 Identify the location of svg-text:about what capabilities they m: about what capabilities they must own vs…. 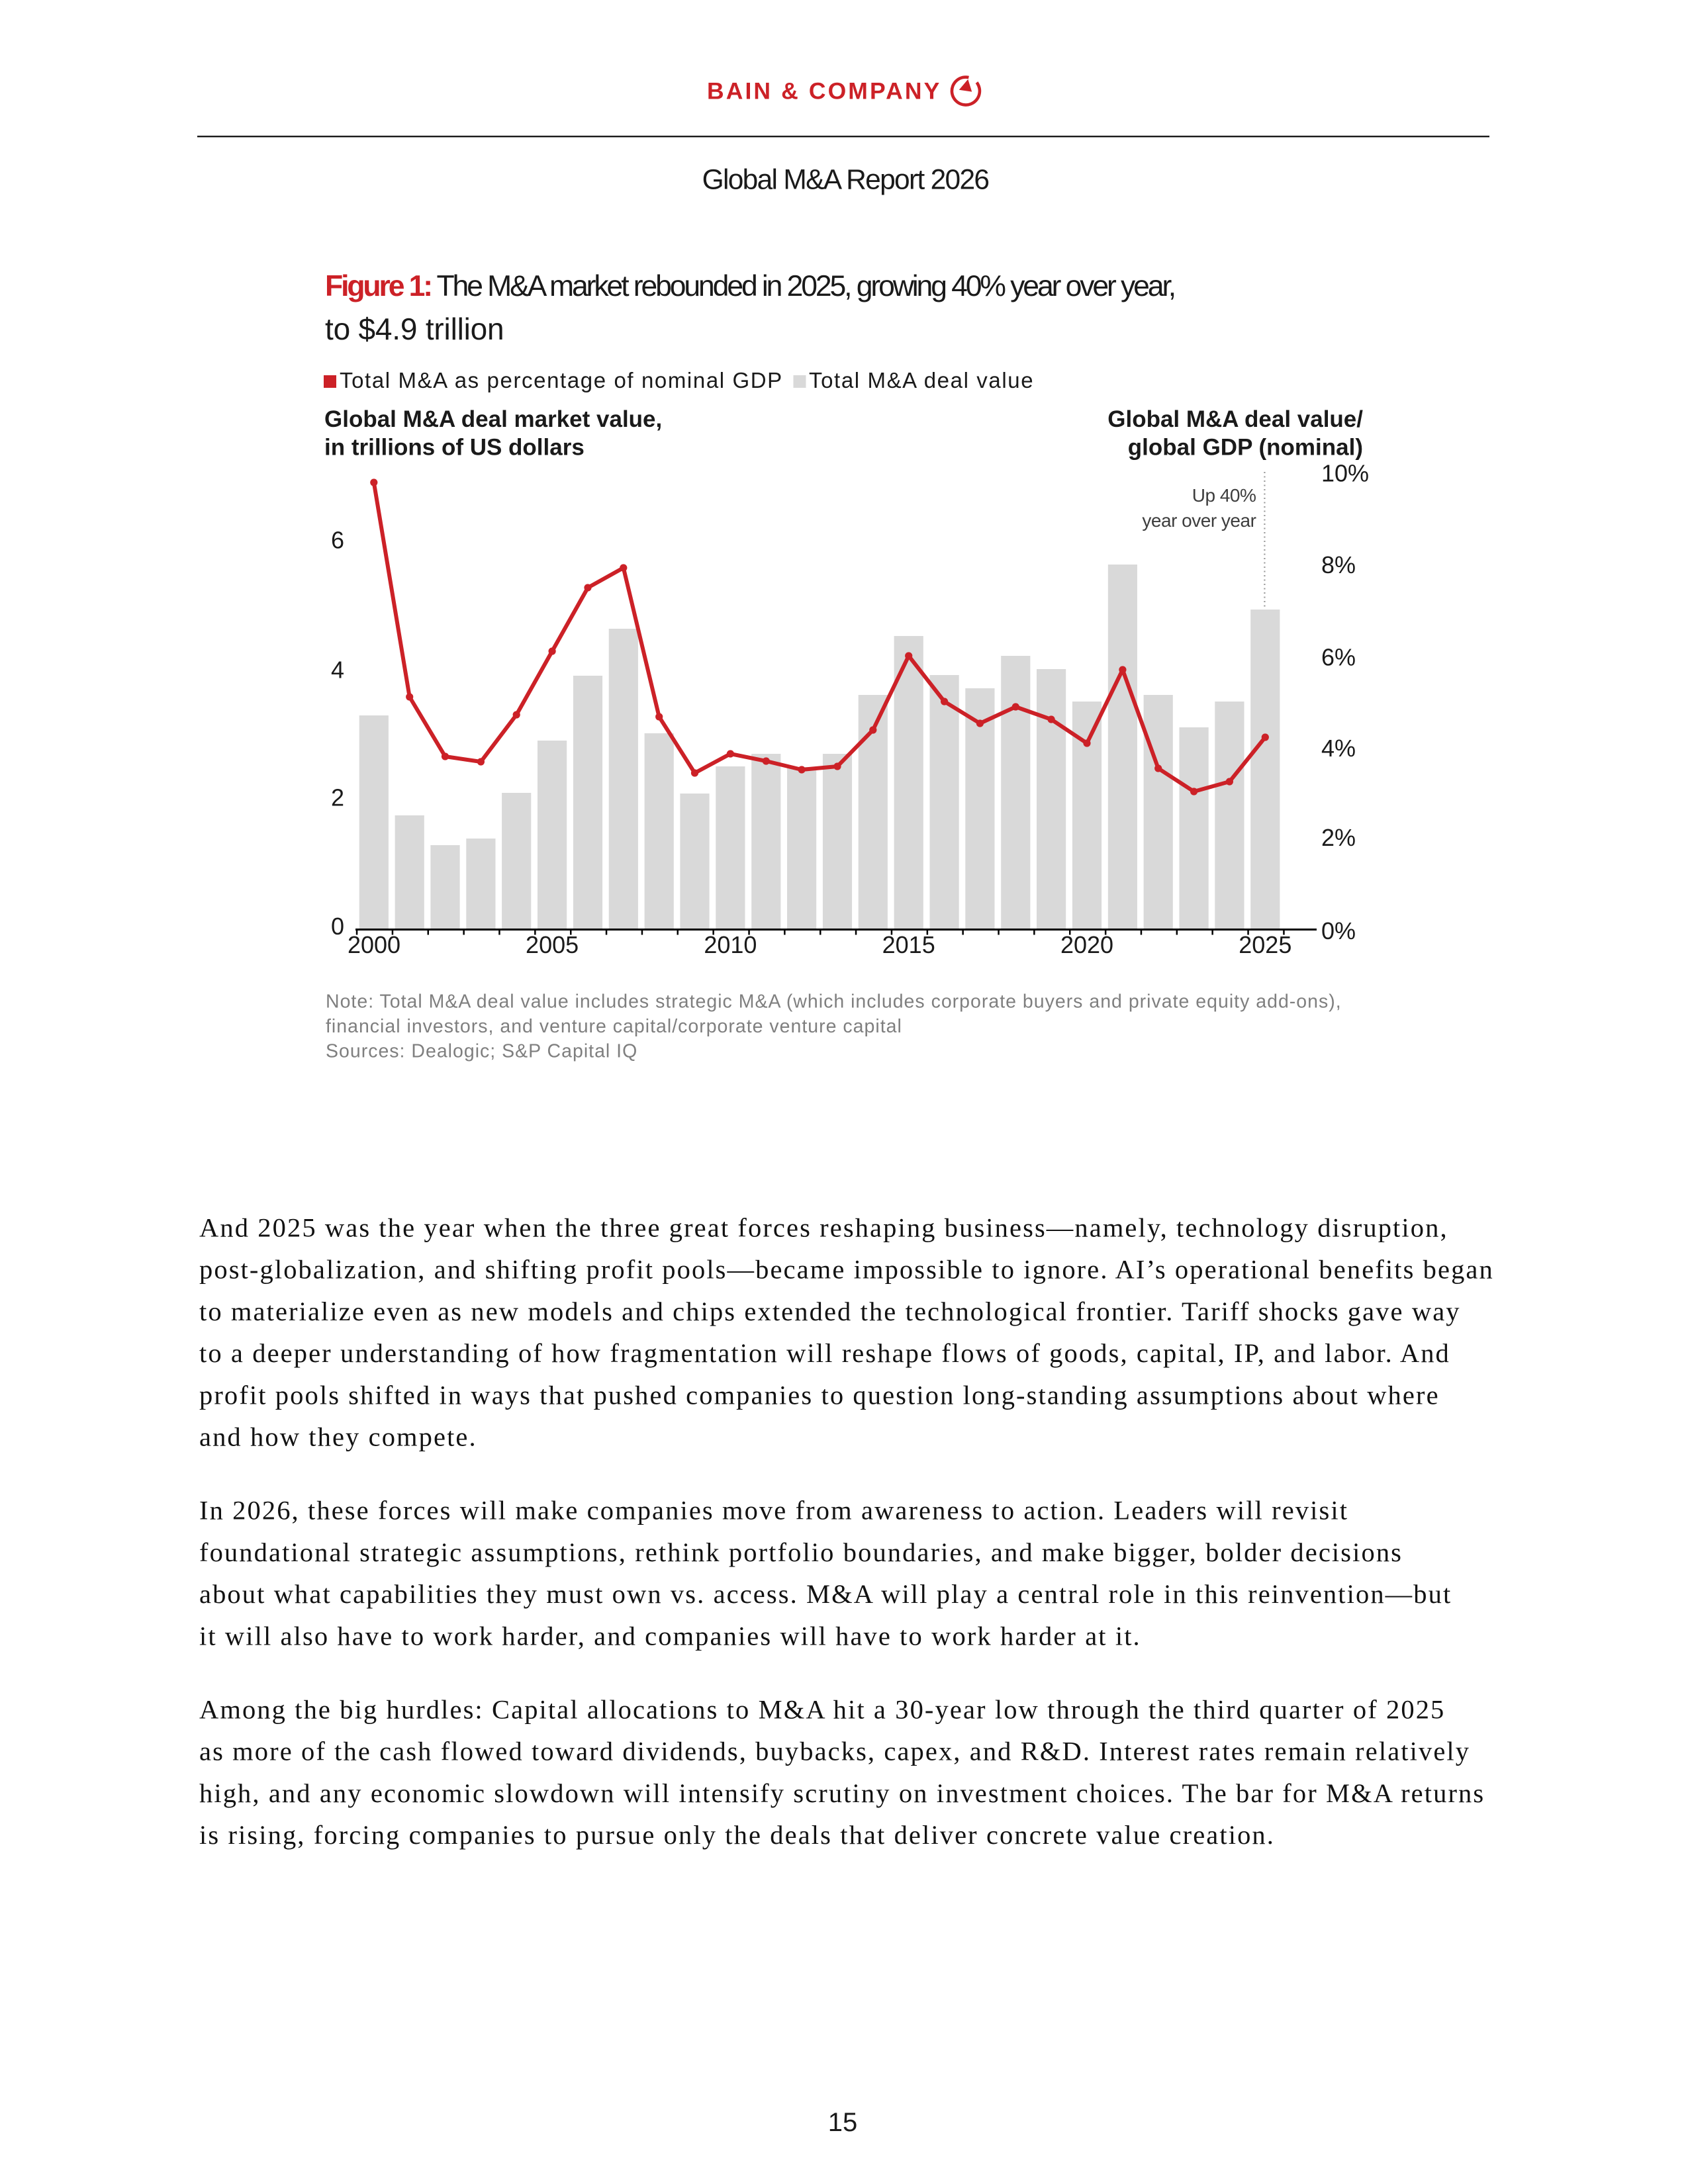
(825, 1594).